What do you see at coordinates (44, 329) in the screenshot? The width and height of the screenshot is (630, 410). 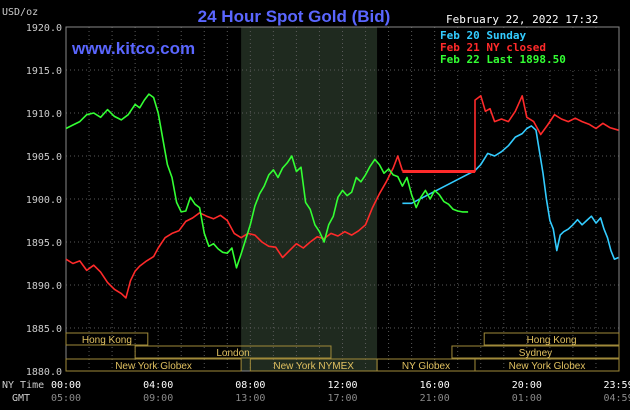 I see `y-tick-label: 1885.0` at bounding box center [44, 329].